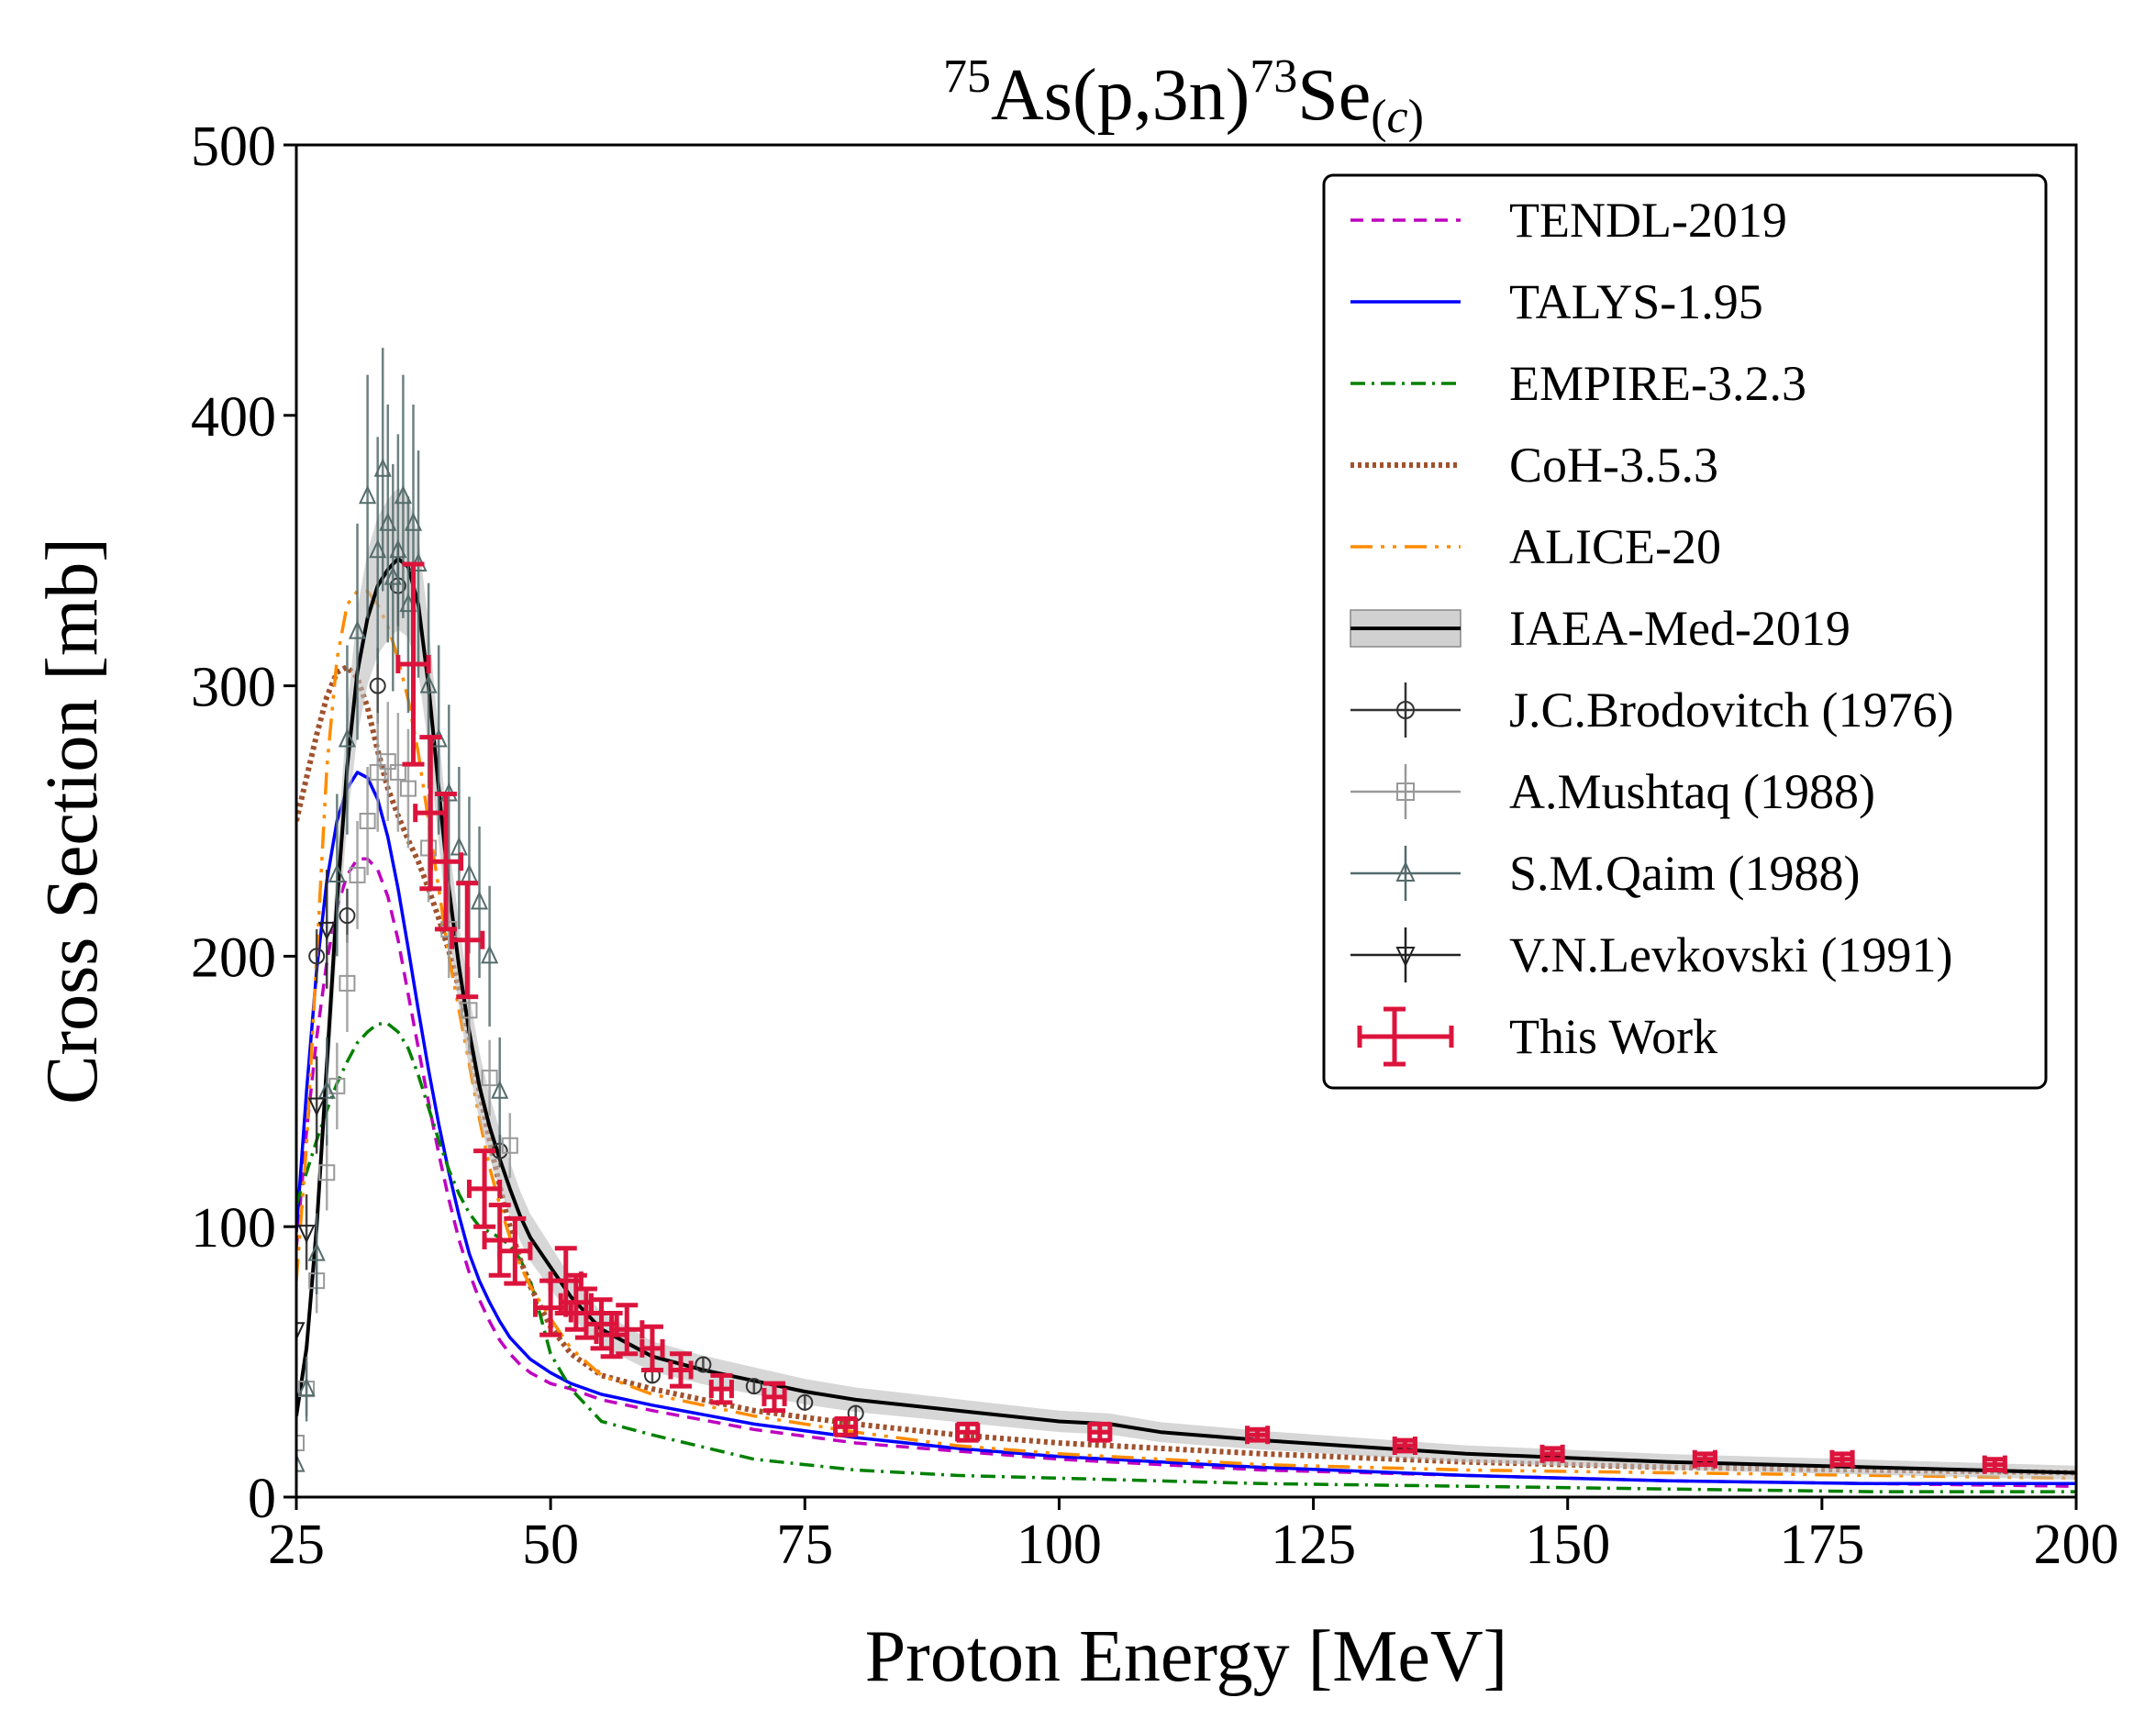 This screenshot has height=1720, width=2156. What do you see at coordinates (234, 688) in the screenshot?
I see `y-tick-label: 300` at bounding box center [234, 688].